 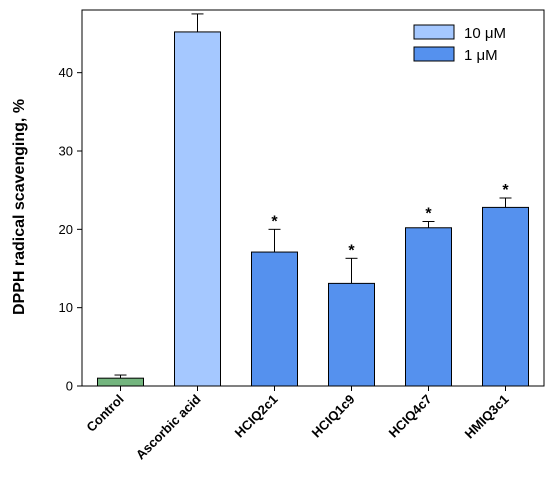 What do you see at coordinates (66, 307) in the screenshot?
I see `y-tick-label-1: 10` at bounding box center [66, 307].